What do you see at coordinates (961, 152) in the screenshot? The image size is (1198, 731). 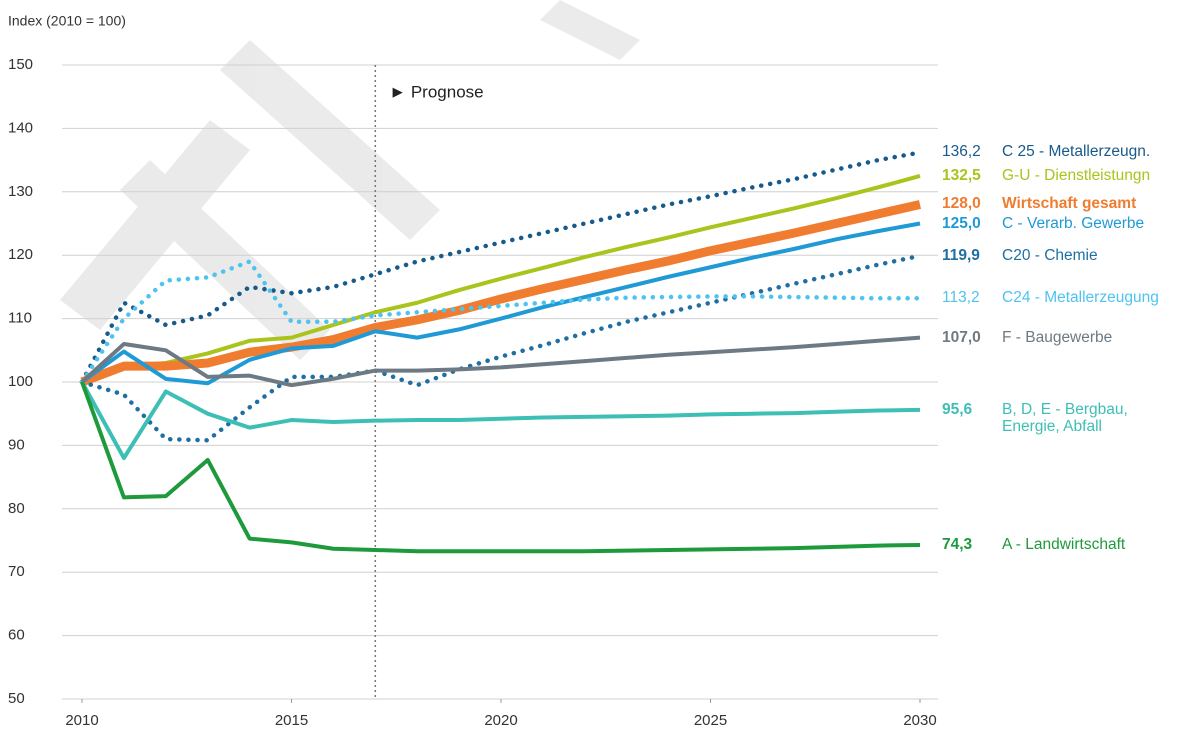 I see `value-label: 136,2` at bounding box center [961, 152].